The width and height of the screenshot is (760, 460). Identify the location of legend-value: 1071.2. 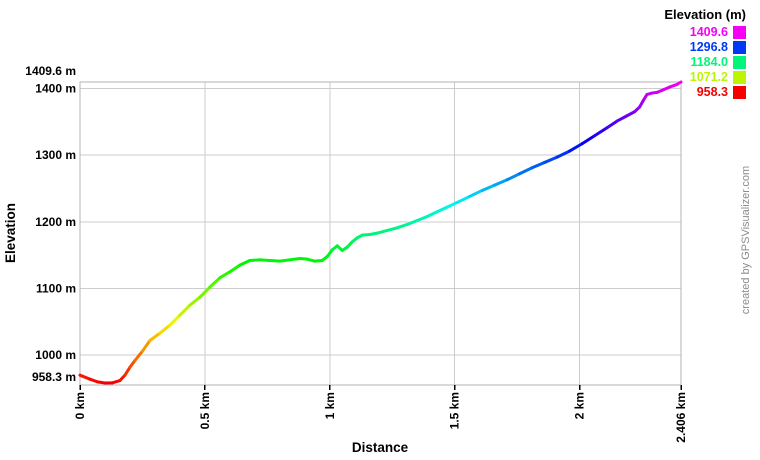
(708, 77).